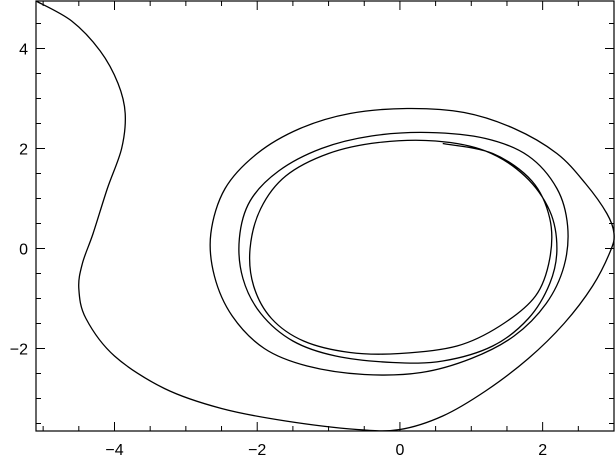  Describe the element at coordinates (19, 350) in the screenshot. I see `y-tick-label: −2` at that location.